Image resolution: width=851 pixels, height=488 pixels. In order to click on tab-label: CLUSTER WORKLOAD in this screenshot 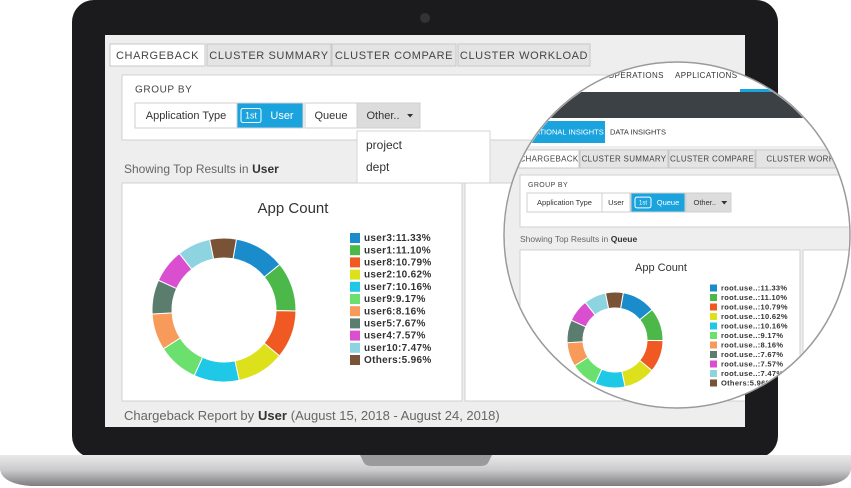, I will do `click(524, 56)`.